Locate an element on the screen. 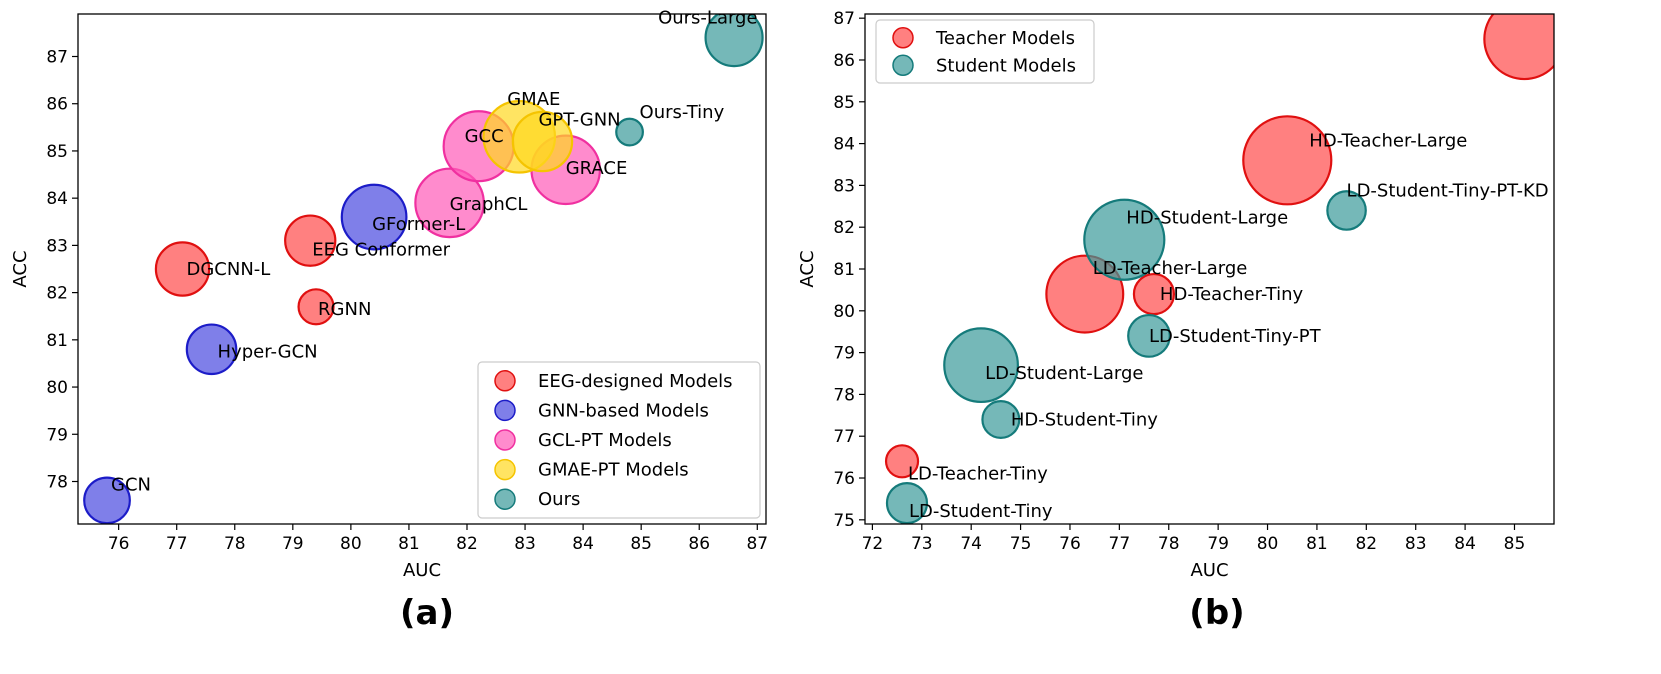 Image resolution: width=1661 pixels, height=674 pixels. panel-b-x-tick-label: 84 is located at coordinates (1465, 544).